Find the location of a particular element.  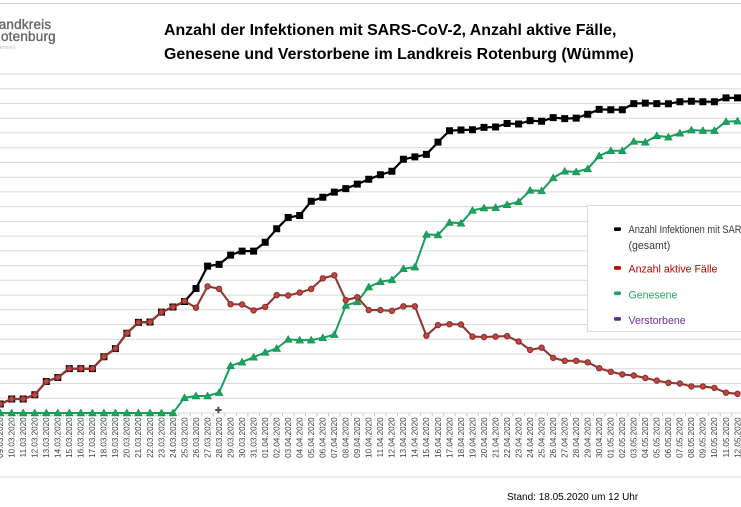

svg-text: 27.04.2020 is located at coordinates (565, 437).